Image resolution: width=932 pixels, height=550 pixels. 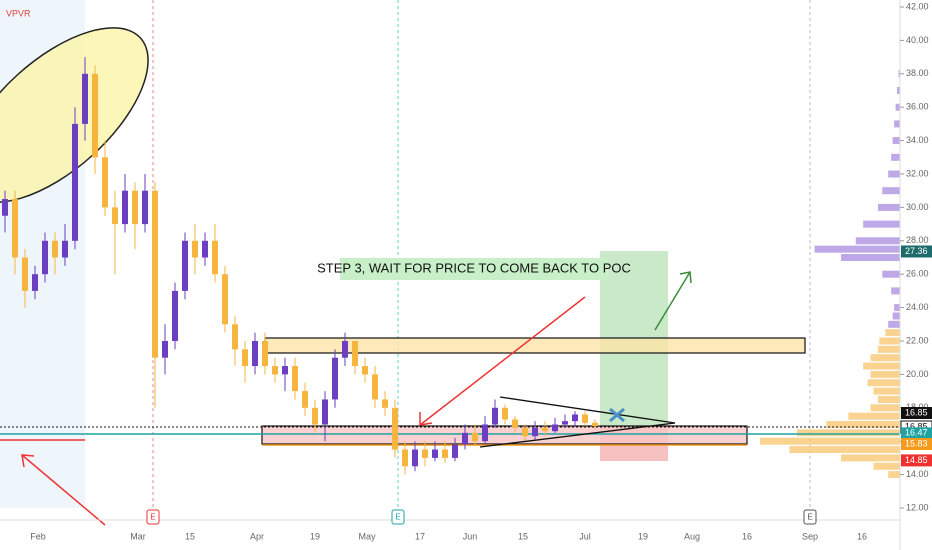 What do you see at coordinates (257, 536) in the screenshot?
I see `x-tick-label: Apr` at bounding box center [257, 536].